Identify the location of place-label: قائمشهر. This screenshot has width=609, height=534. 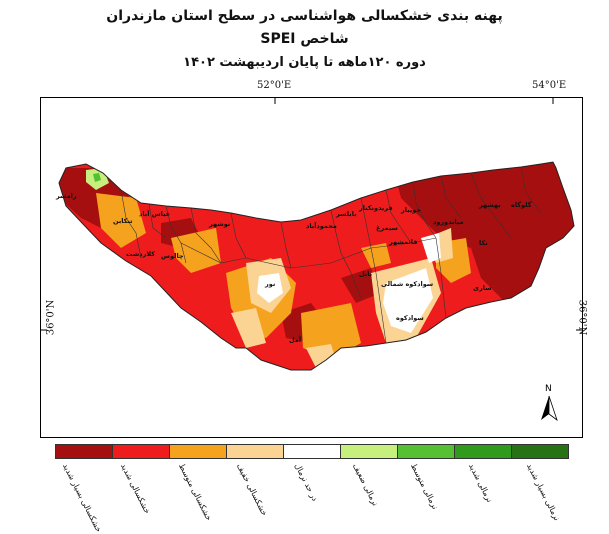
(402, 242).